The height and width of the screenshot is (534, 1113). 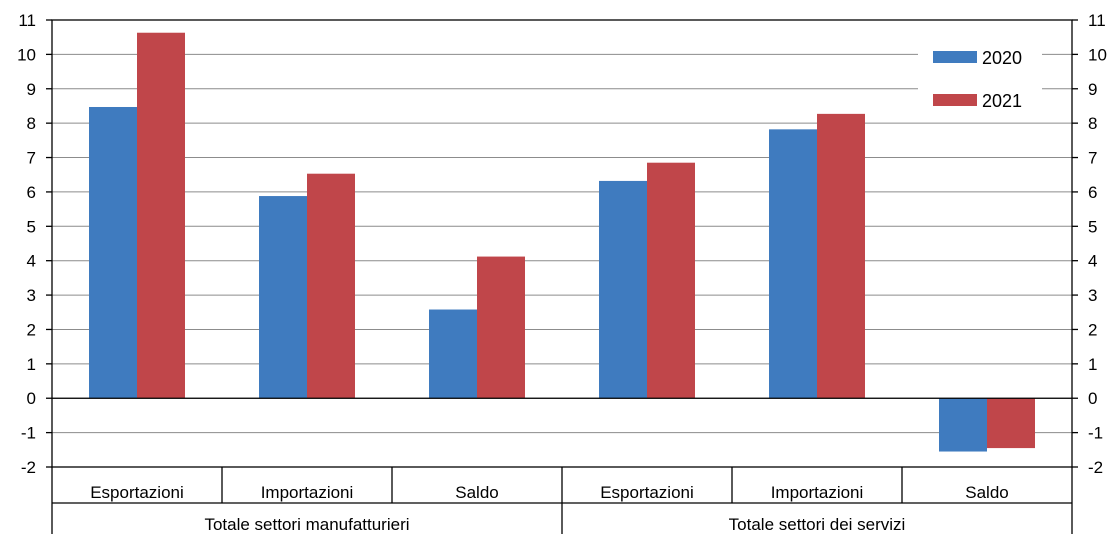 What do you see at coordinates (1097, 54) in the screenshot?
I see `y-tick-label-right: 10` at bounding box center [1097, 54].